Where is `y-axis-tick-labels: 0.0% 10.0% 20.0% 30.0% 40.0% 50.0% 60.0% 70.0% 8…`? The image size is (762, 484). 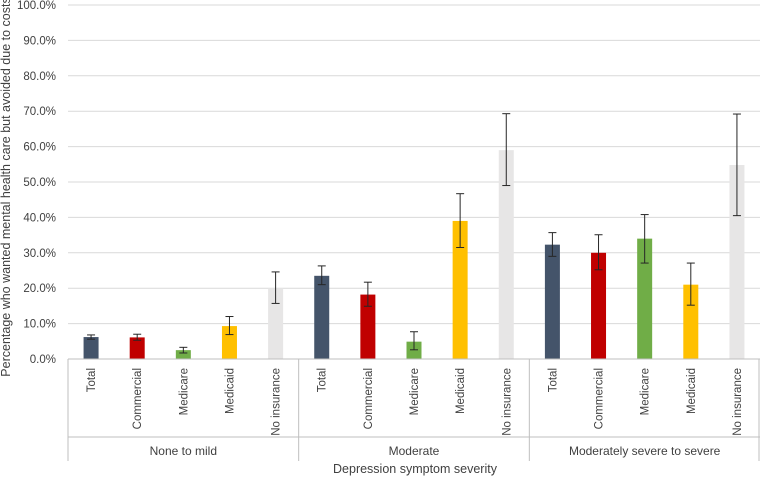
y-axis-tick-labels: 0.0% 10.0% 20.0% 30.0% 40.0% 50.0% 60.0% 70.0% 8… is located at coordinates (36, 183).